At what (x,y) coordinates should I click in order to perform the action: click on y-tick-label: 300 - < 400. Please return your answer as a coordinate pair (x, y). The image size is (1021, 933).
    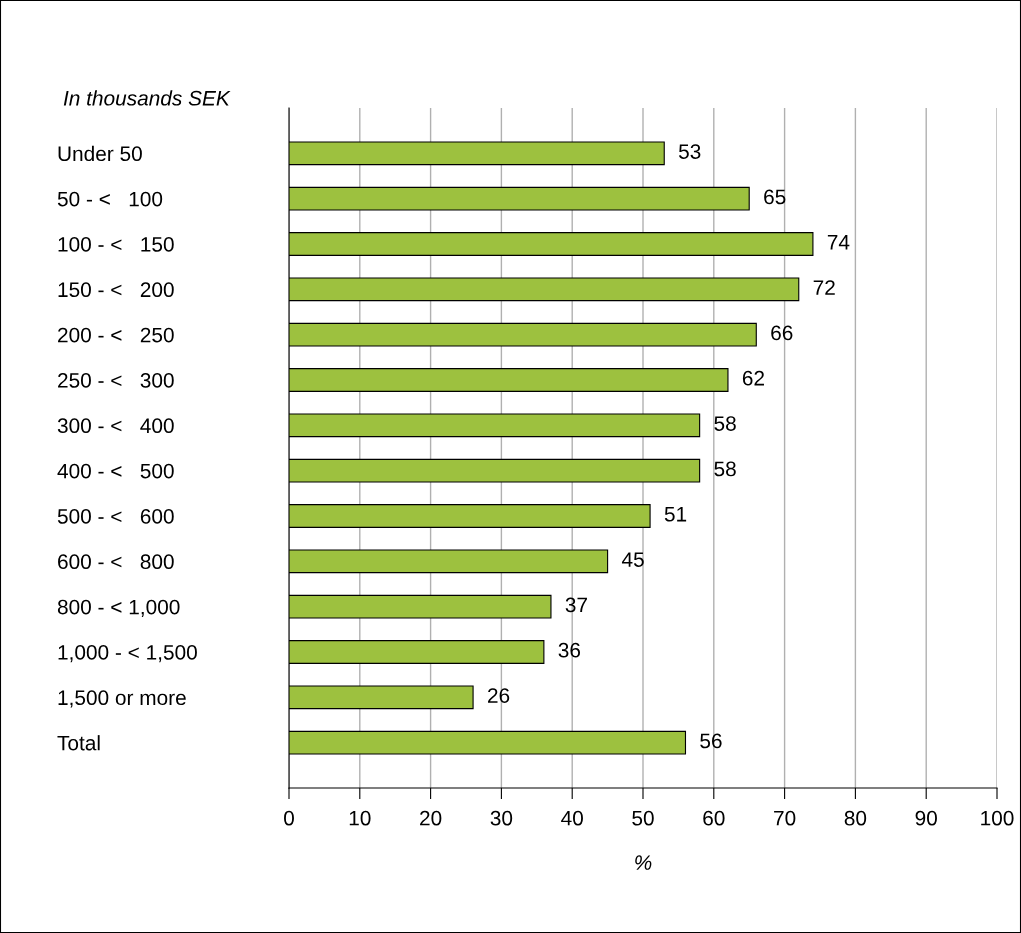
    Looking at the image, I should click on (115, 426).